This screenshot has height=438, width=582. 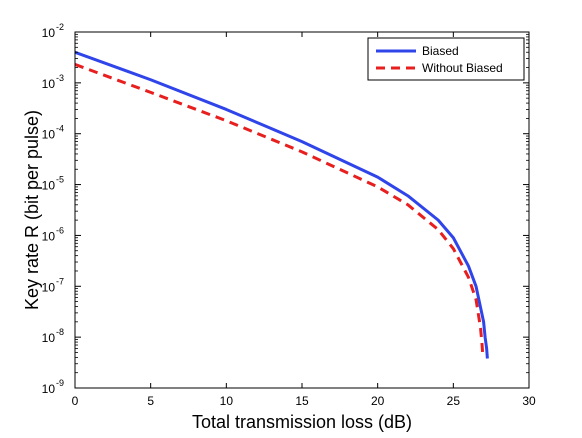 What do you see at coordinates (60, 230) in the screenshot?
I see `y-tick-exponent: -6` at bounding box center [60, 230].